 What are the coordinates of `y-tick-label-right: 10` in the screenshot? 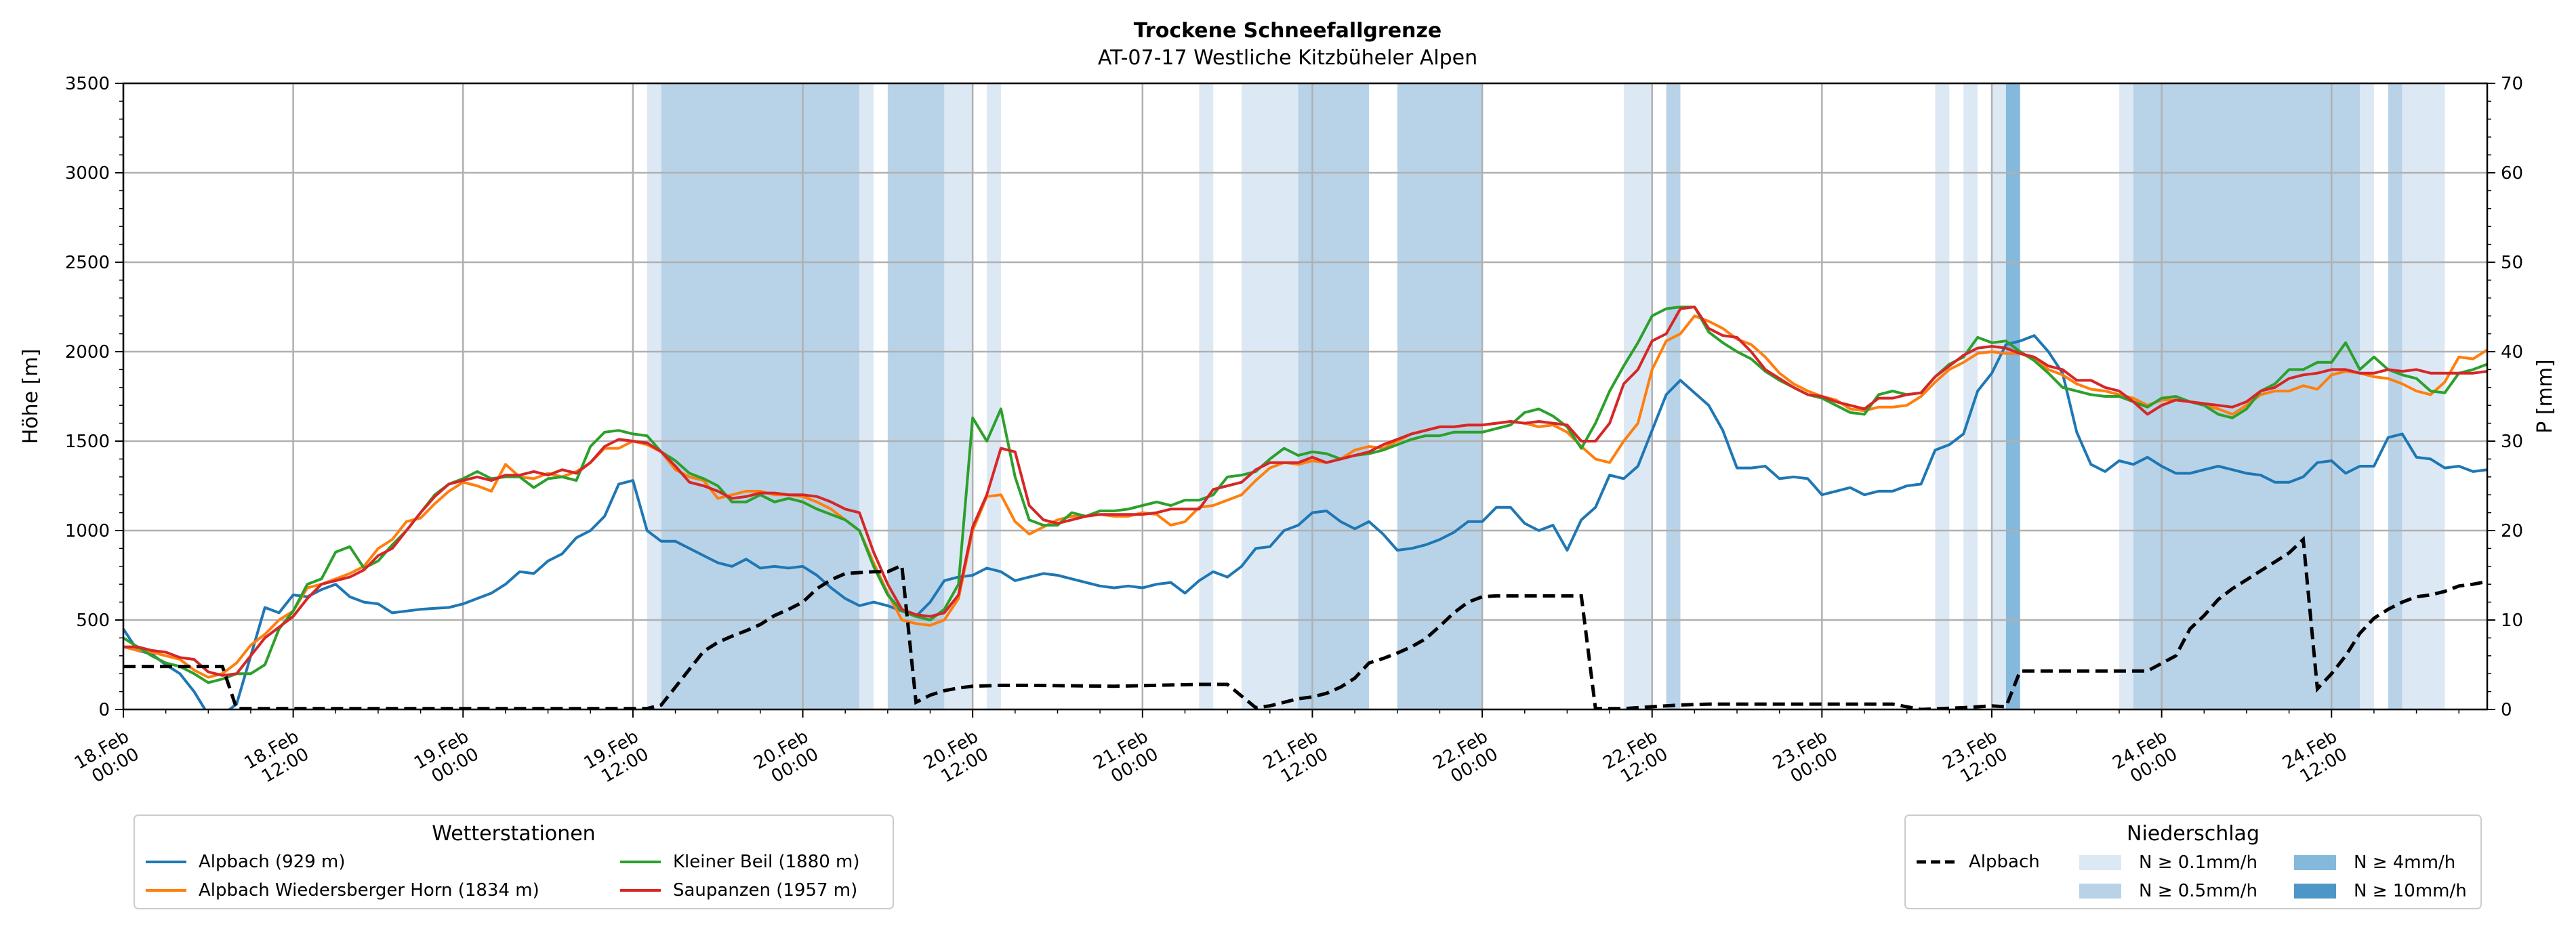 It's located at (2512, 621).